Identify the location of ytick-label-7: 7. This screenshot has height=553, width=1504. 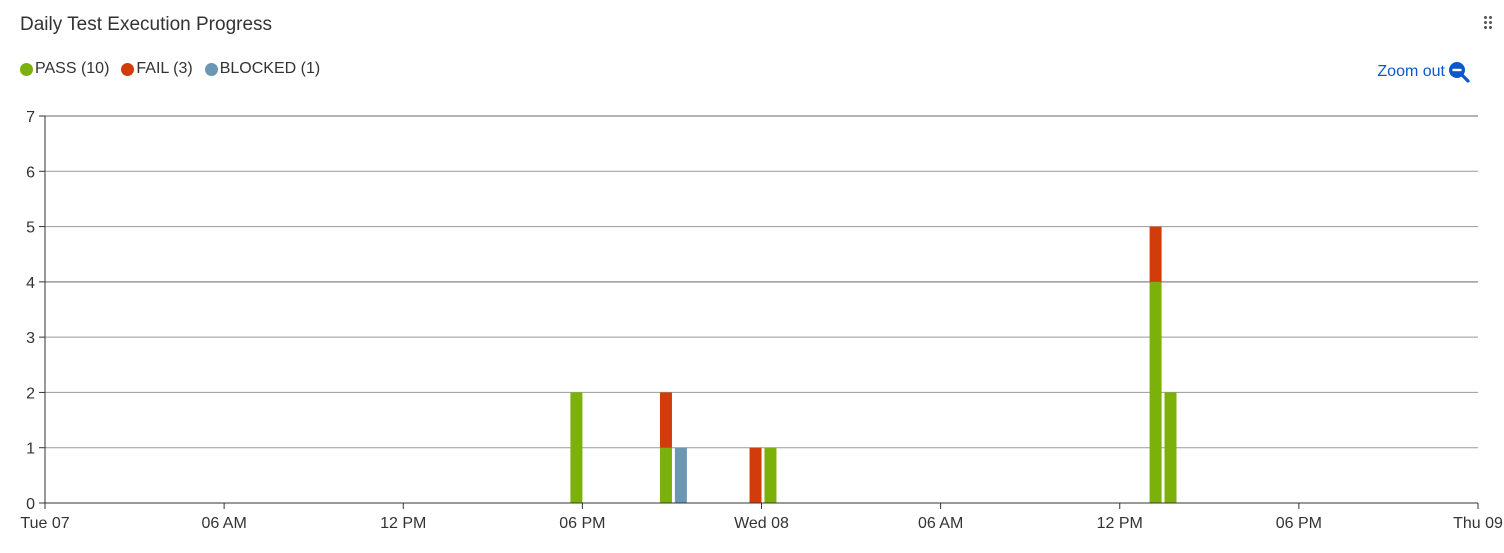
(30, 117).